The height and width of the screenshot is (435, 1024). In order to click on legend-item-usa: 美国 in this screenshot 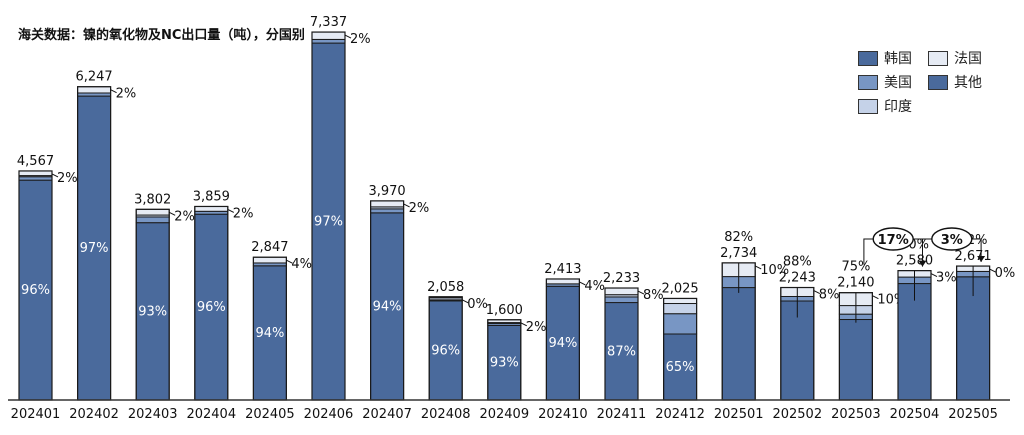, I will do `click(885, 82)`.